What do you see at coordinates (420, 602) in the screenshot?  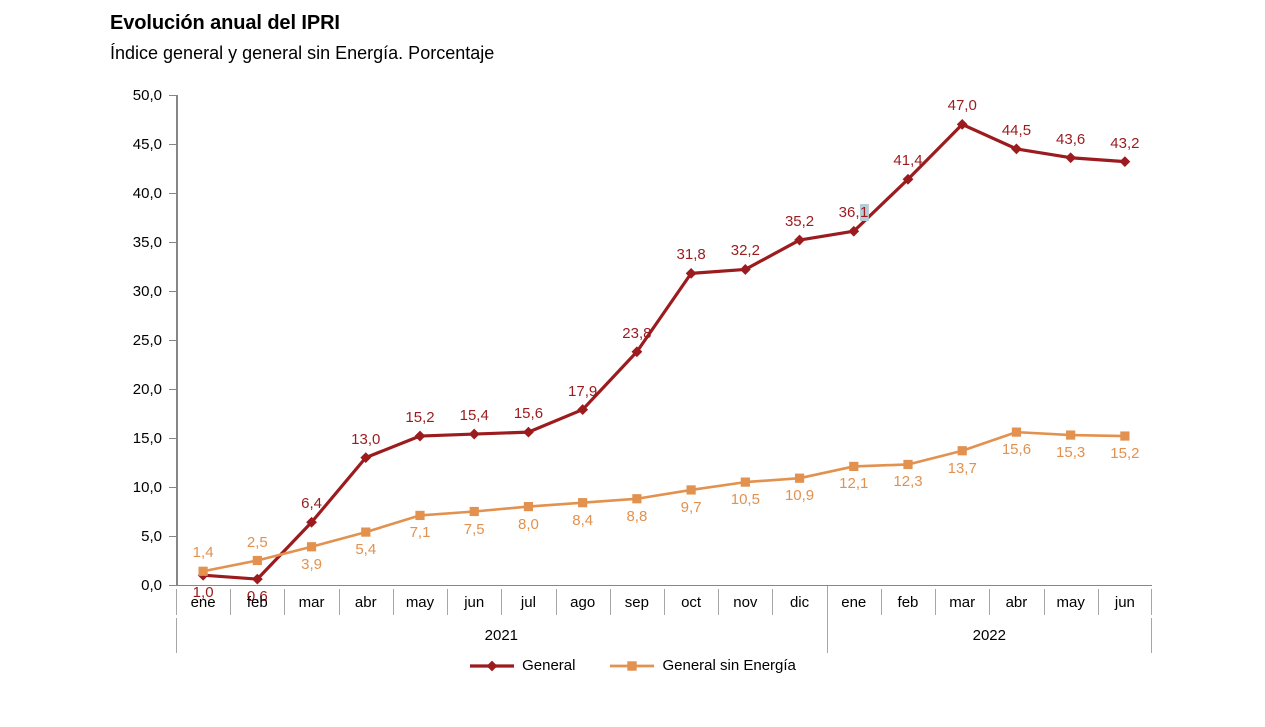 I see `x-axis-month-label: may` at bounding box center [420, 602].